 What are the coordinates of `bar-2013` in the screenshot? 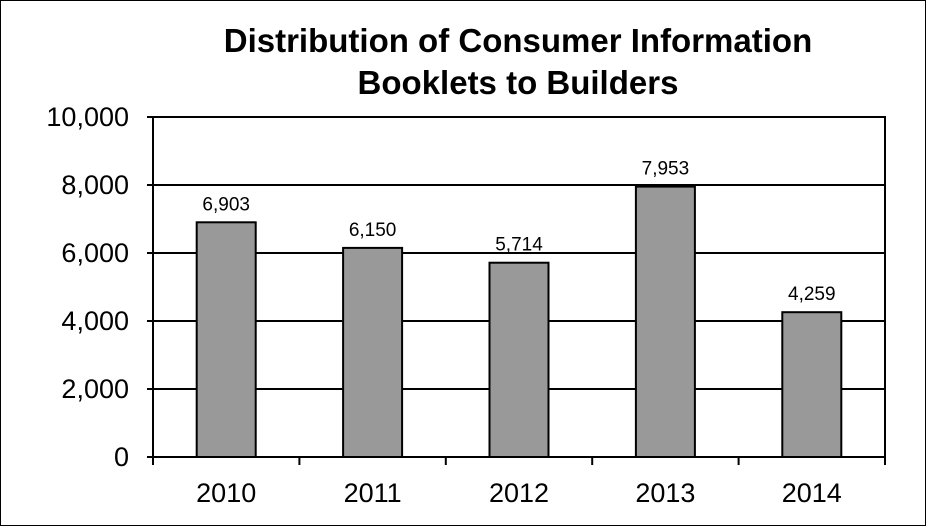 It's located at (665, 322).